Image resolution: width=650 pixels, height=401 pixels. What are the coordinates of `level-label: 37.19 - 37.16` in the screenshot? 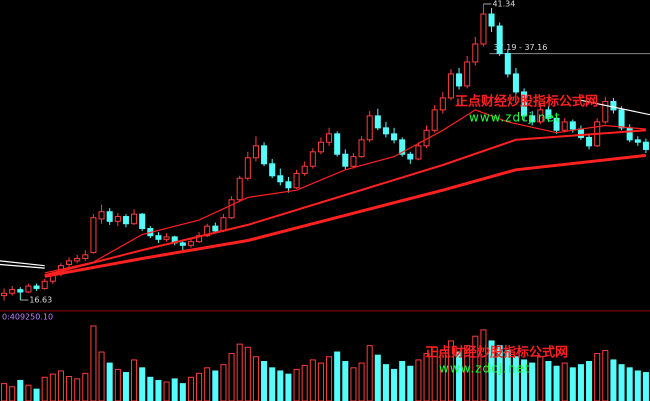 It's located at (521, 47).